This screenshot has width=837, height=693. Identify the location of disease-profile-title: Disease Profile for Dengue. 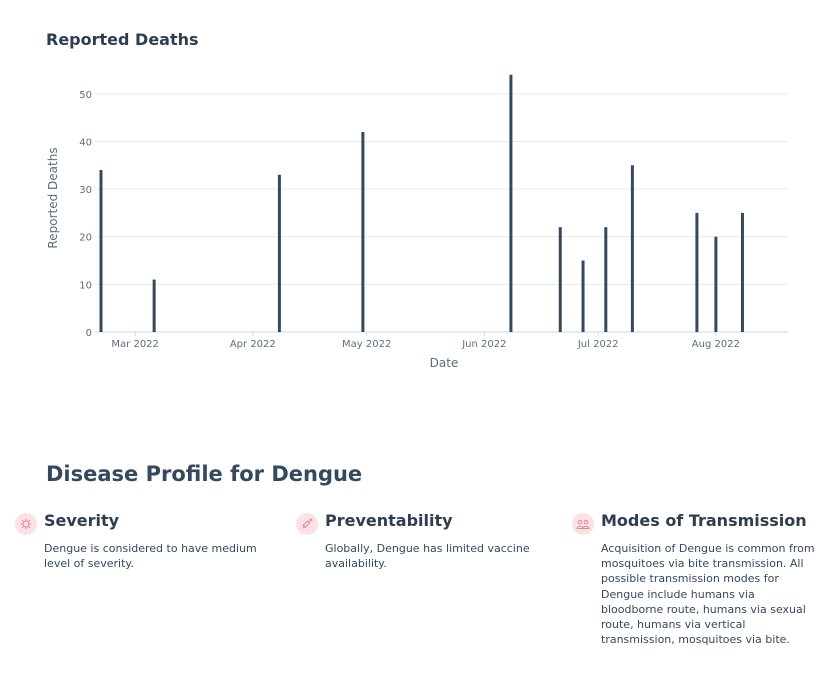
(204, 474).